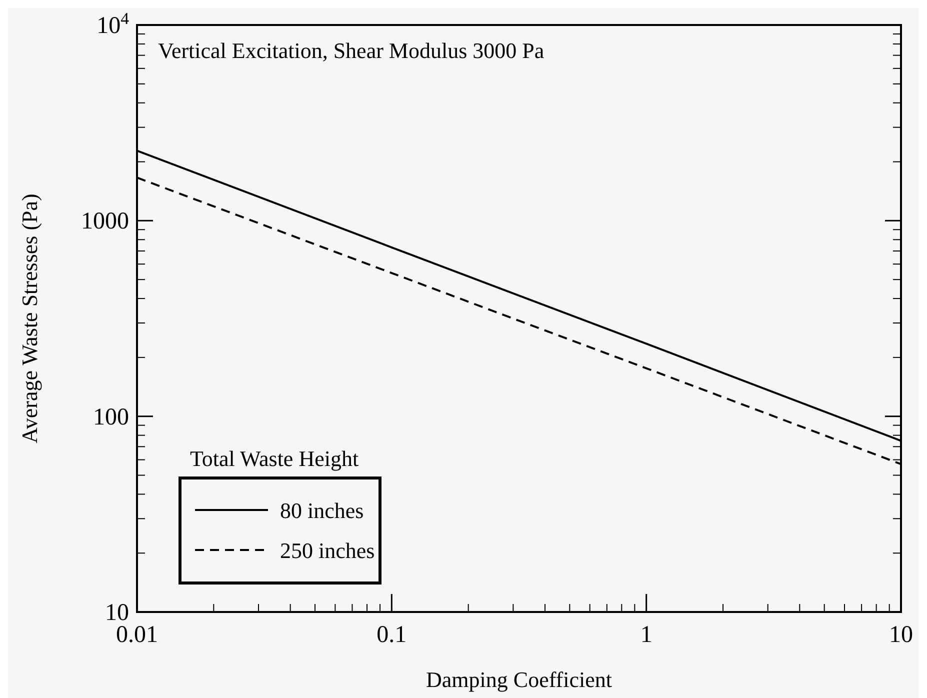 This screenshot has height=698, width=927. Describe the element at coordinates (519, 679) in the screenshot. I see `x-axis-title: Damping Coefficient` at that location.